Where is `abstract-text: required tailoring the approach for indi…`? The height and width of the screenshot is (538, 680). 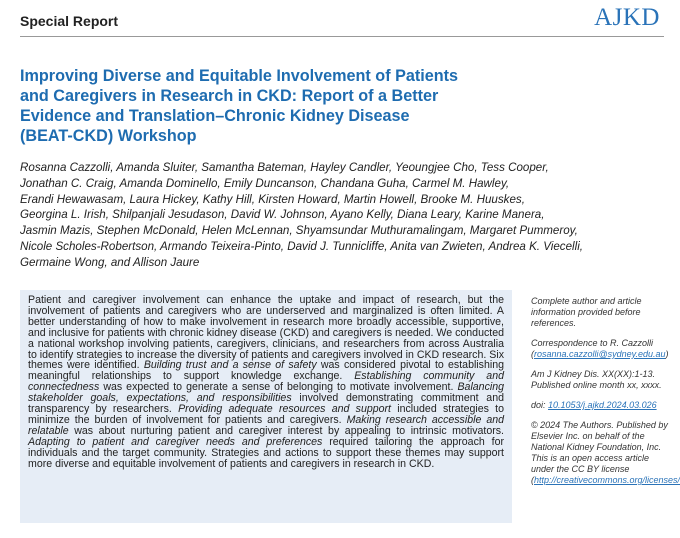 abstract-text: required tailoring the approach for indi… is located at coordinates (266, 452).